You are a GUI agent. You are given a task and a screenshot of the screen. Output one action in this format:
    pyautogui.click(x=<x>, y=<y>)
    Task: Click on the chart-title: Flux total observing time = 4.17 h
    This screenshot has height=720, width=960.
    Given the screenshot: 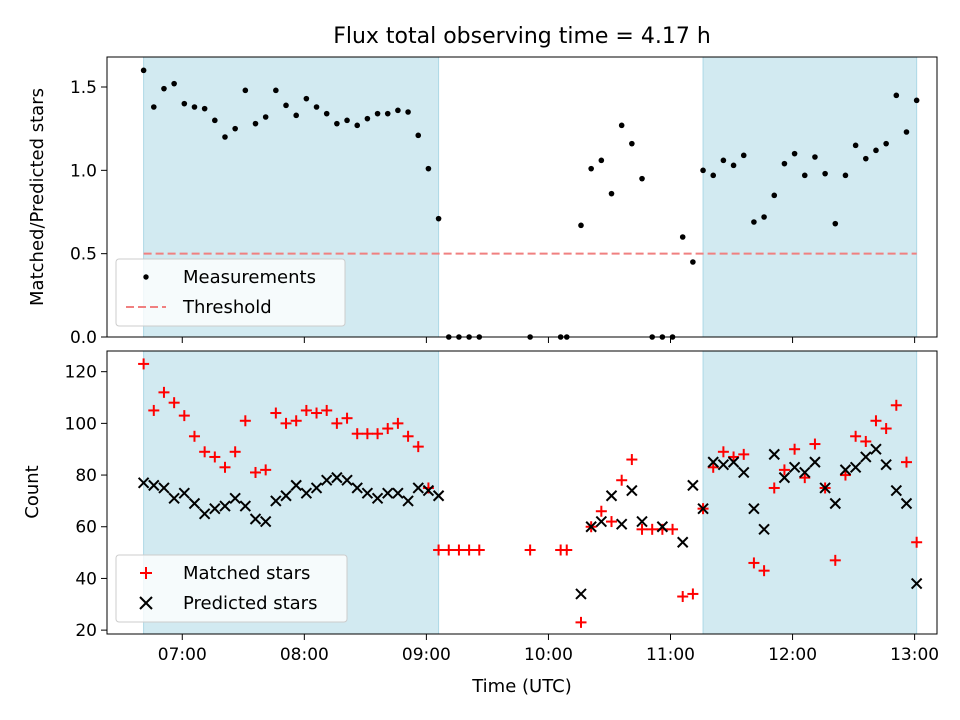 What is the action you would take?
    pyautogui.click(x=522, y=36)
    